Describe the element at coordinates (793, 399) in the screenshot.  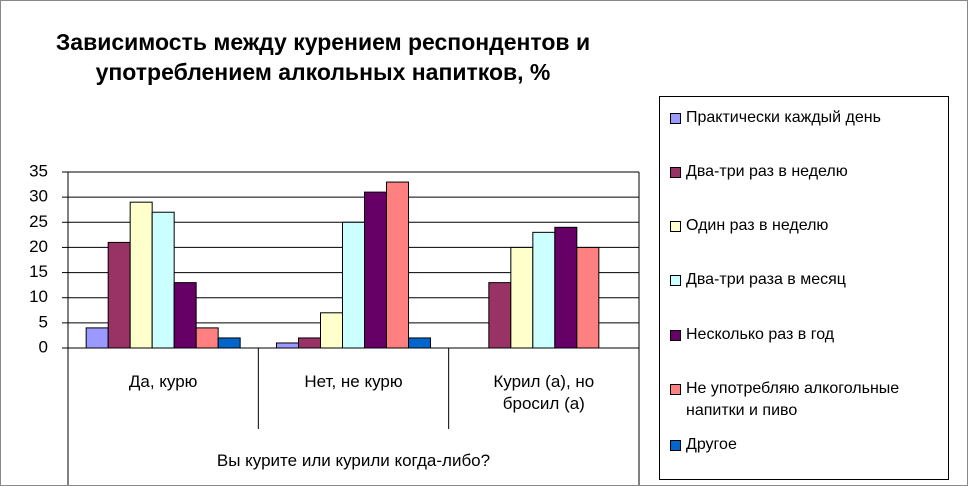
I see `legend-label: Не употребляю алкогольные напитки и пиво` at that location.